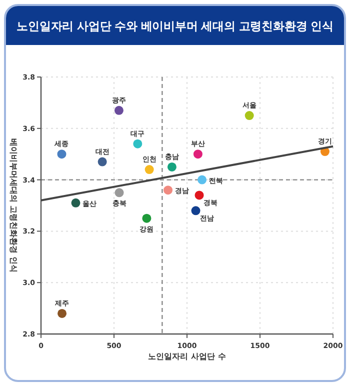 The width and height of the screenshot is (350, 386). Describe the element at coordinates (13, 205) in the screenshot. I see `y-axis-title: 베이비부머세대의 고령친화환경 인식` at that location.